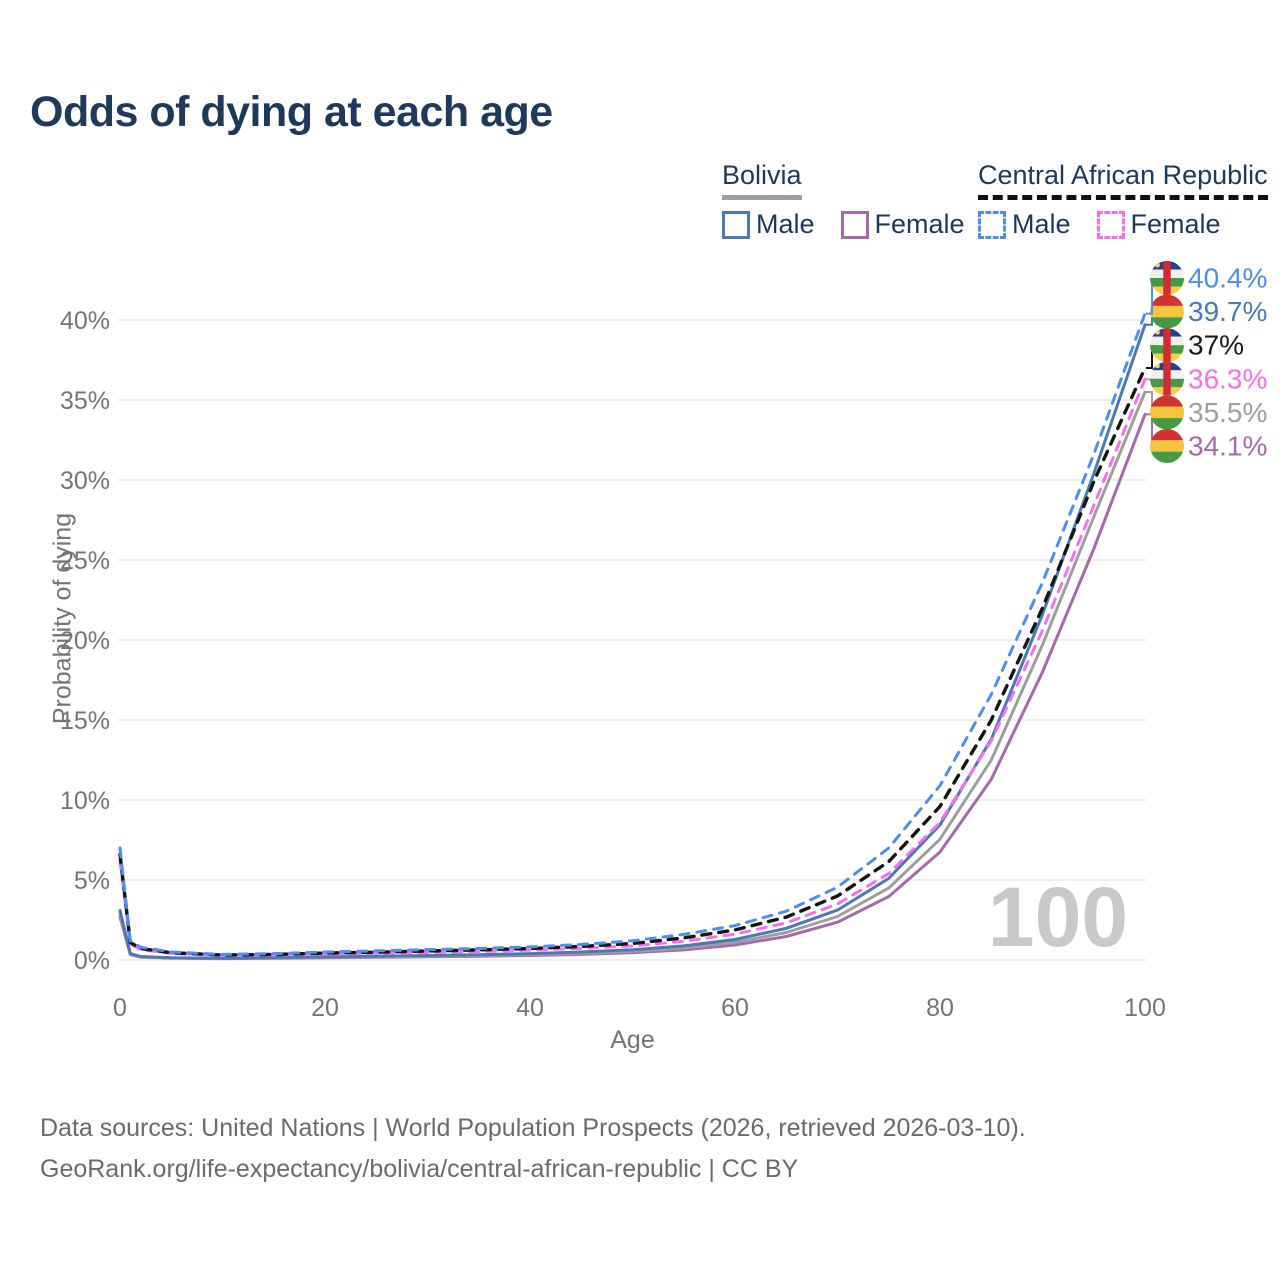  What do you see at coordinates (120, 1008) in the screenshot?
I see `x-tick-label: 0` at bounding box center [120, 1008].